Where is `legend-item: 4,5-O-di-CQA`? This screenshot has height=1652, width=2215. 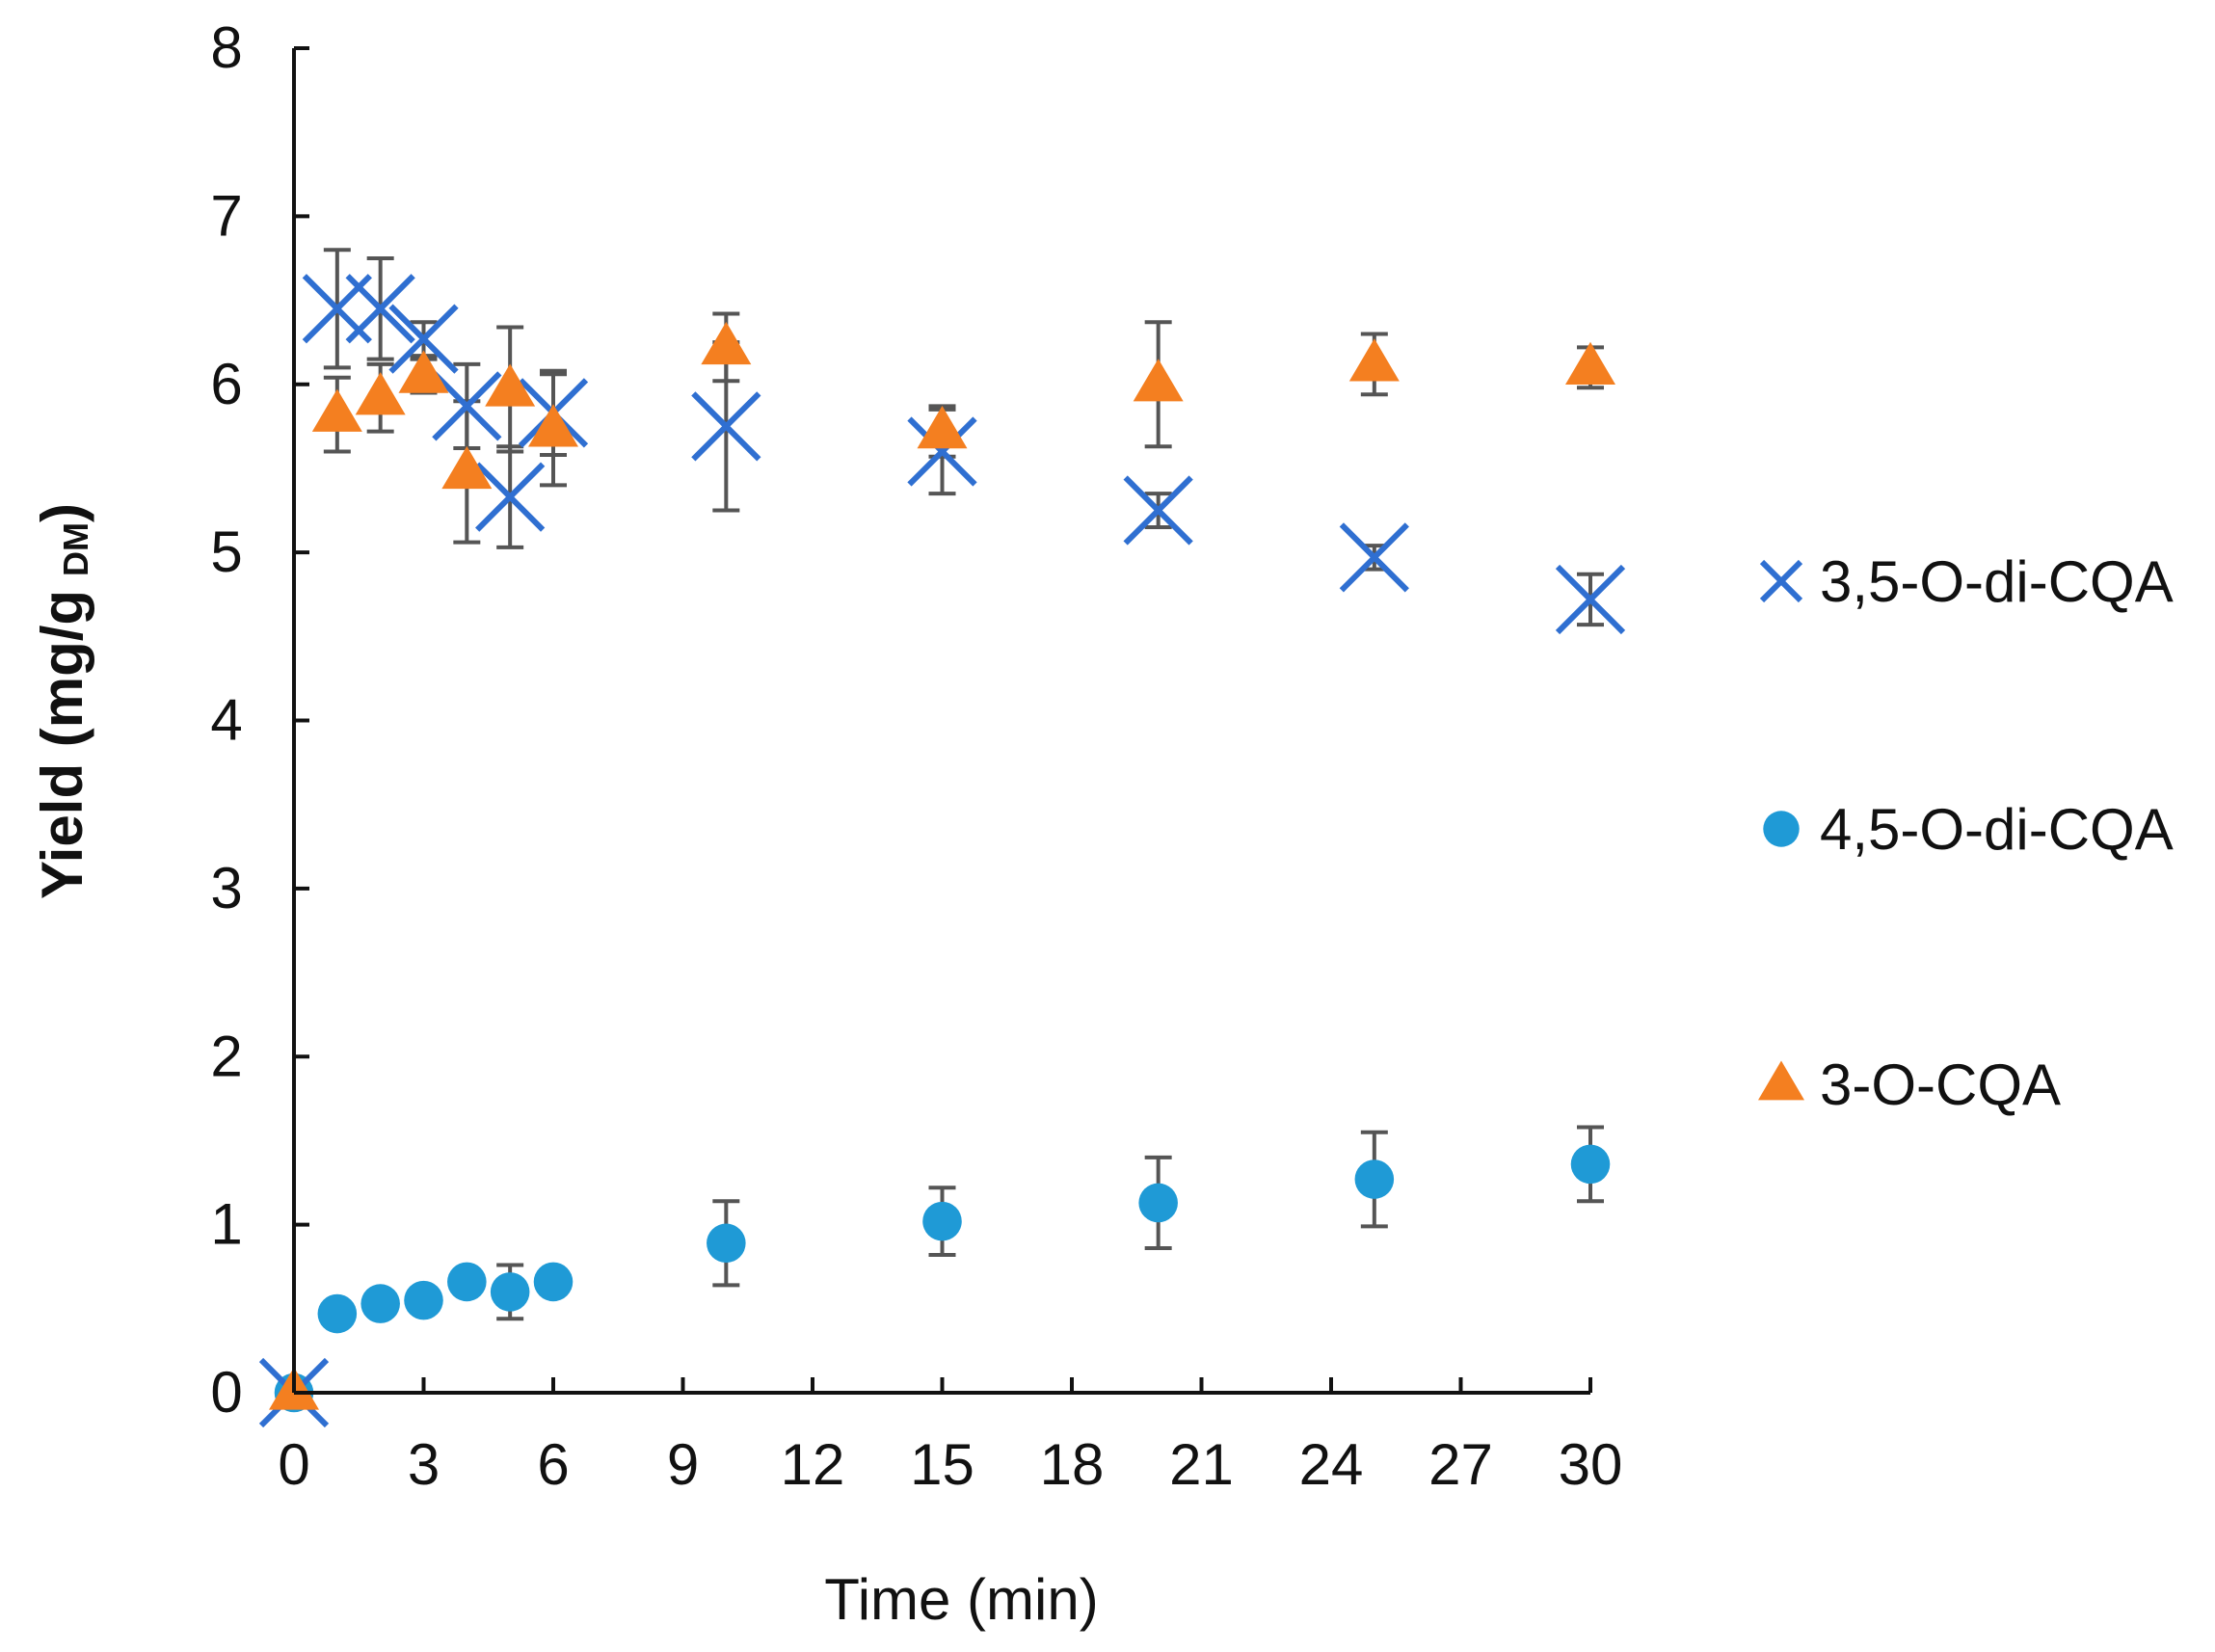 legend-item: 4,5-O-di-CQA is located at coordinates (1968, 829).